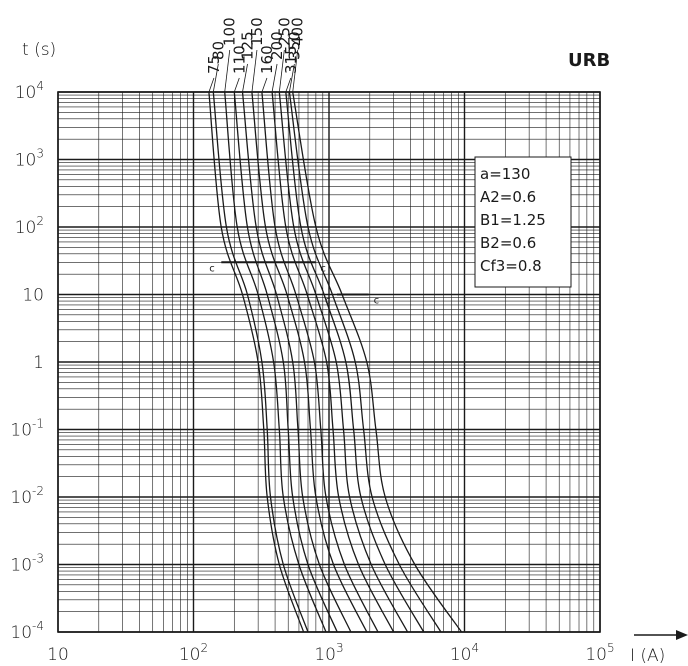 The image size is (688, 666). Describe the element at coordinates (27, 429) in the screenshot. I see `y-tick-label: 10⁻¹` at that location.